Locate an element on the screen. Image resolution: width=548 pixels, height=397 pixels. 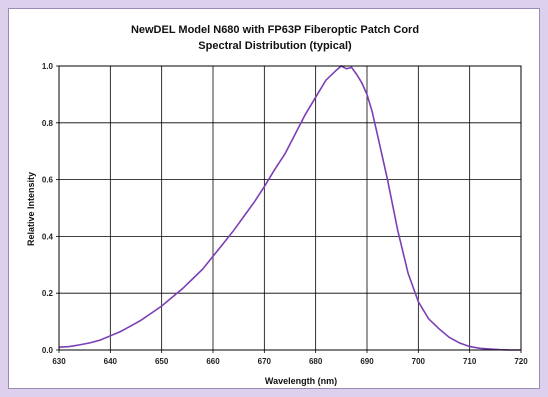
y-tick-labels: 0.0 0.2 0.4 0.6 0.8 1.0 is located at coordinates (48, 208).